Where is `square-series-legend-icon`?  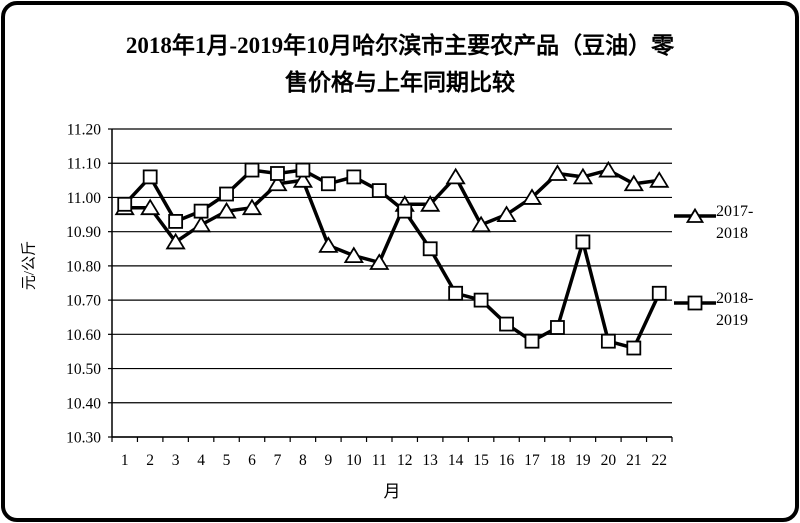
square-series-legend-icon is located at coordinates (695, 303).